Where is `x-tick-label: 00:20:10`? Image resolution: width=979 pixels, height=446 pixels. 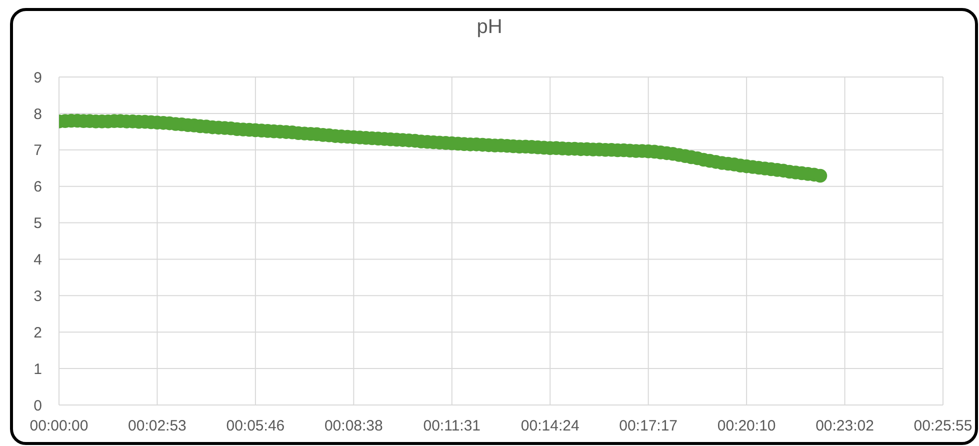 x-tick-label: 00:20:10 is located at coordinates (746, 426).